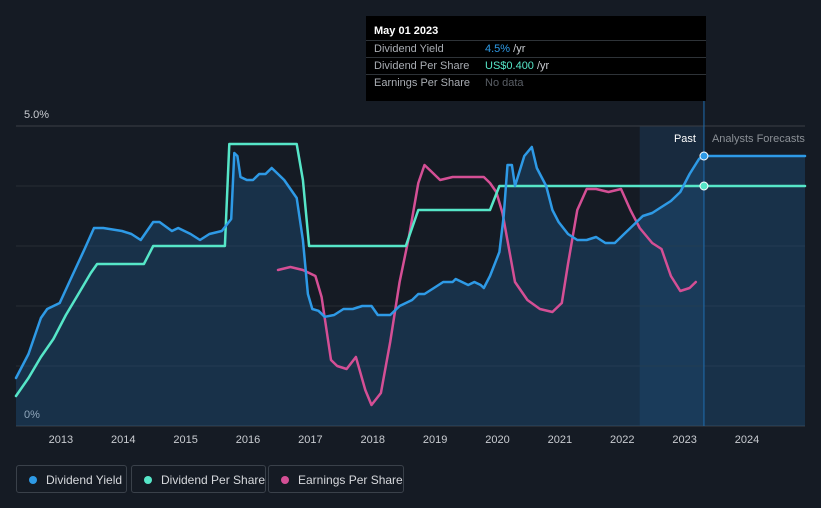  I want to click on tooltip-value: No data, so click(504, 83).